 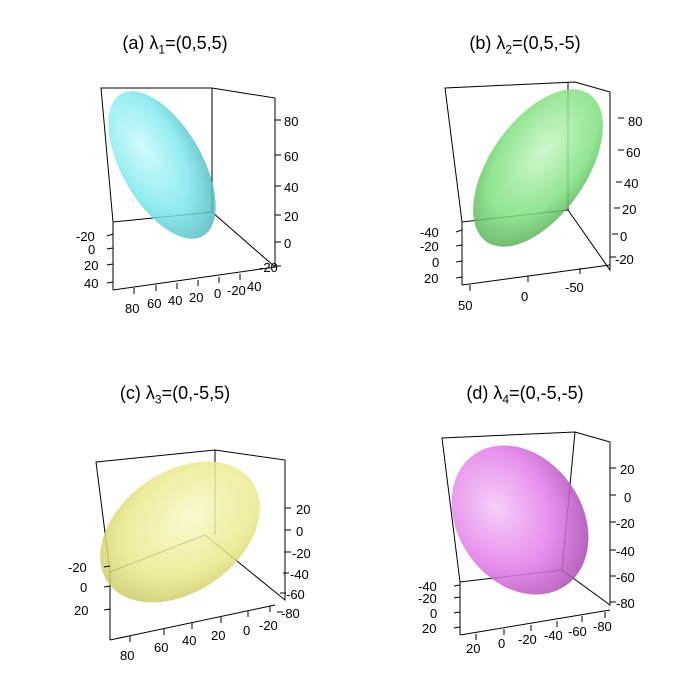 I want to click on y-tick-b-1: 0, so click(x=524, y=296).